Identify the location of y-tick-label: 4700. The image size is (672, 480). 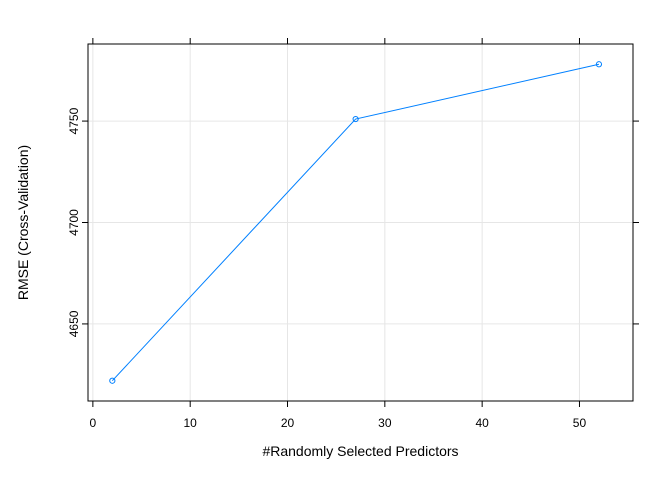
(74, 222).